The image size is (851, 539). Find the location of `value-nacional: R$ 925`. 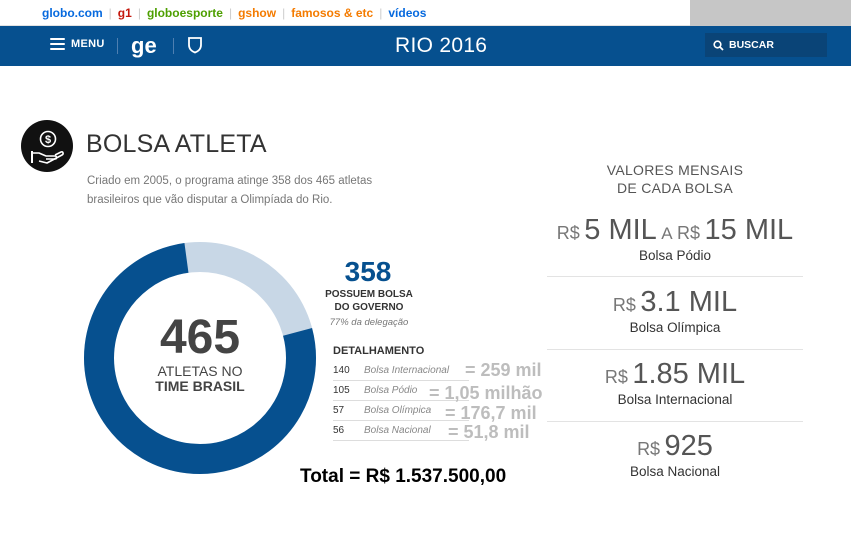

value-nacional: R$ 925 is located at coordinates (675, 446).